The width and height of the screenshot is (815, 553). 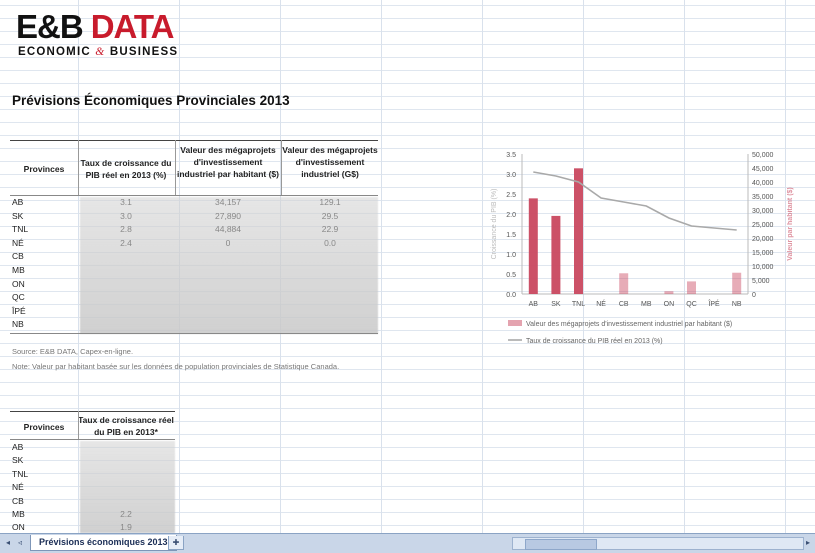 What do you see at coordinates (511, 255) in the screenshot?
I see `y-tick-left: 1.0` at bounding box center [511, 255].